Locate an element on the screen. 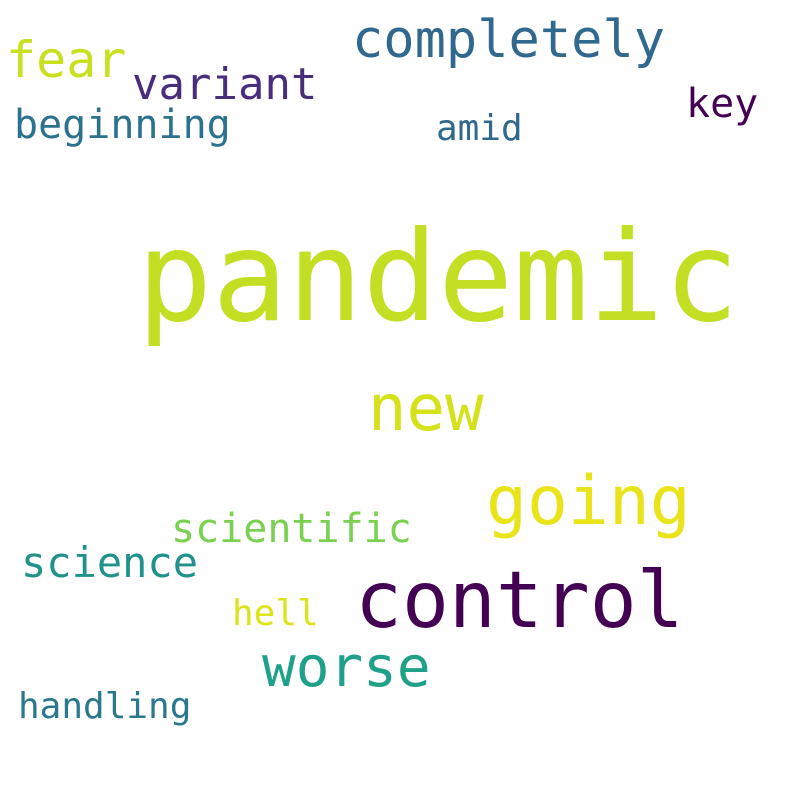 This screenshot has height=800, width=800. word-beginning: beginning is located at coordinates (122, 125).